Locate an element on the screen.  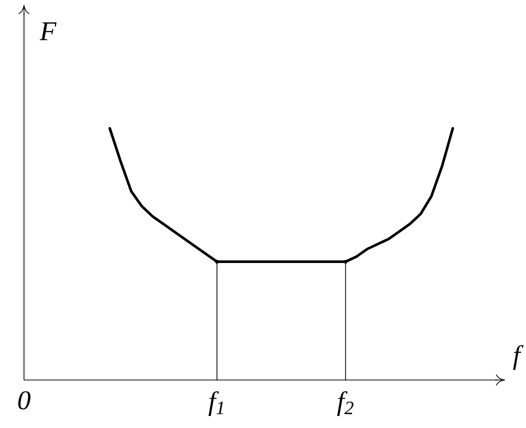
x-axis-title: f is located at coordinates (518, 357).